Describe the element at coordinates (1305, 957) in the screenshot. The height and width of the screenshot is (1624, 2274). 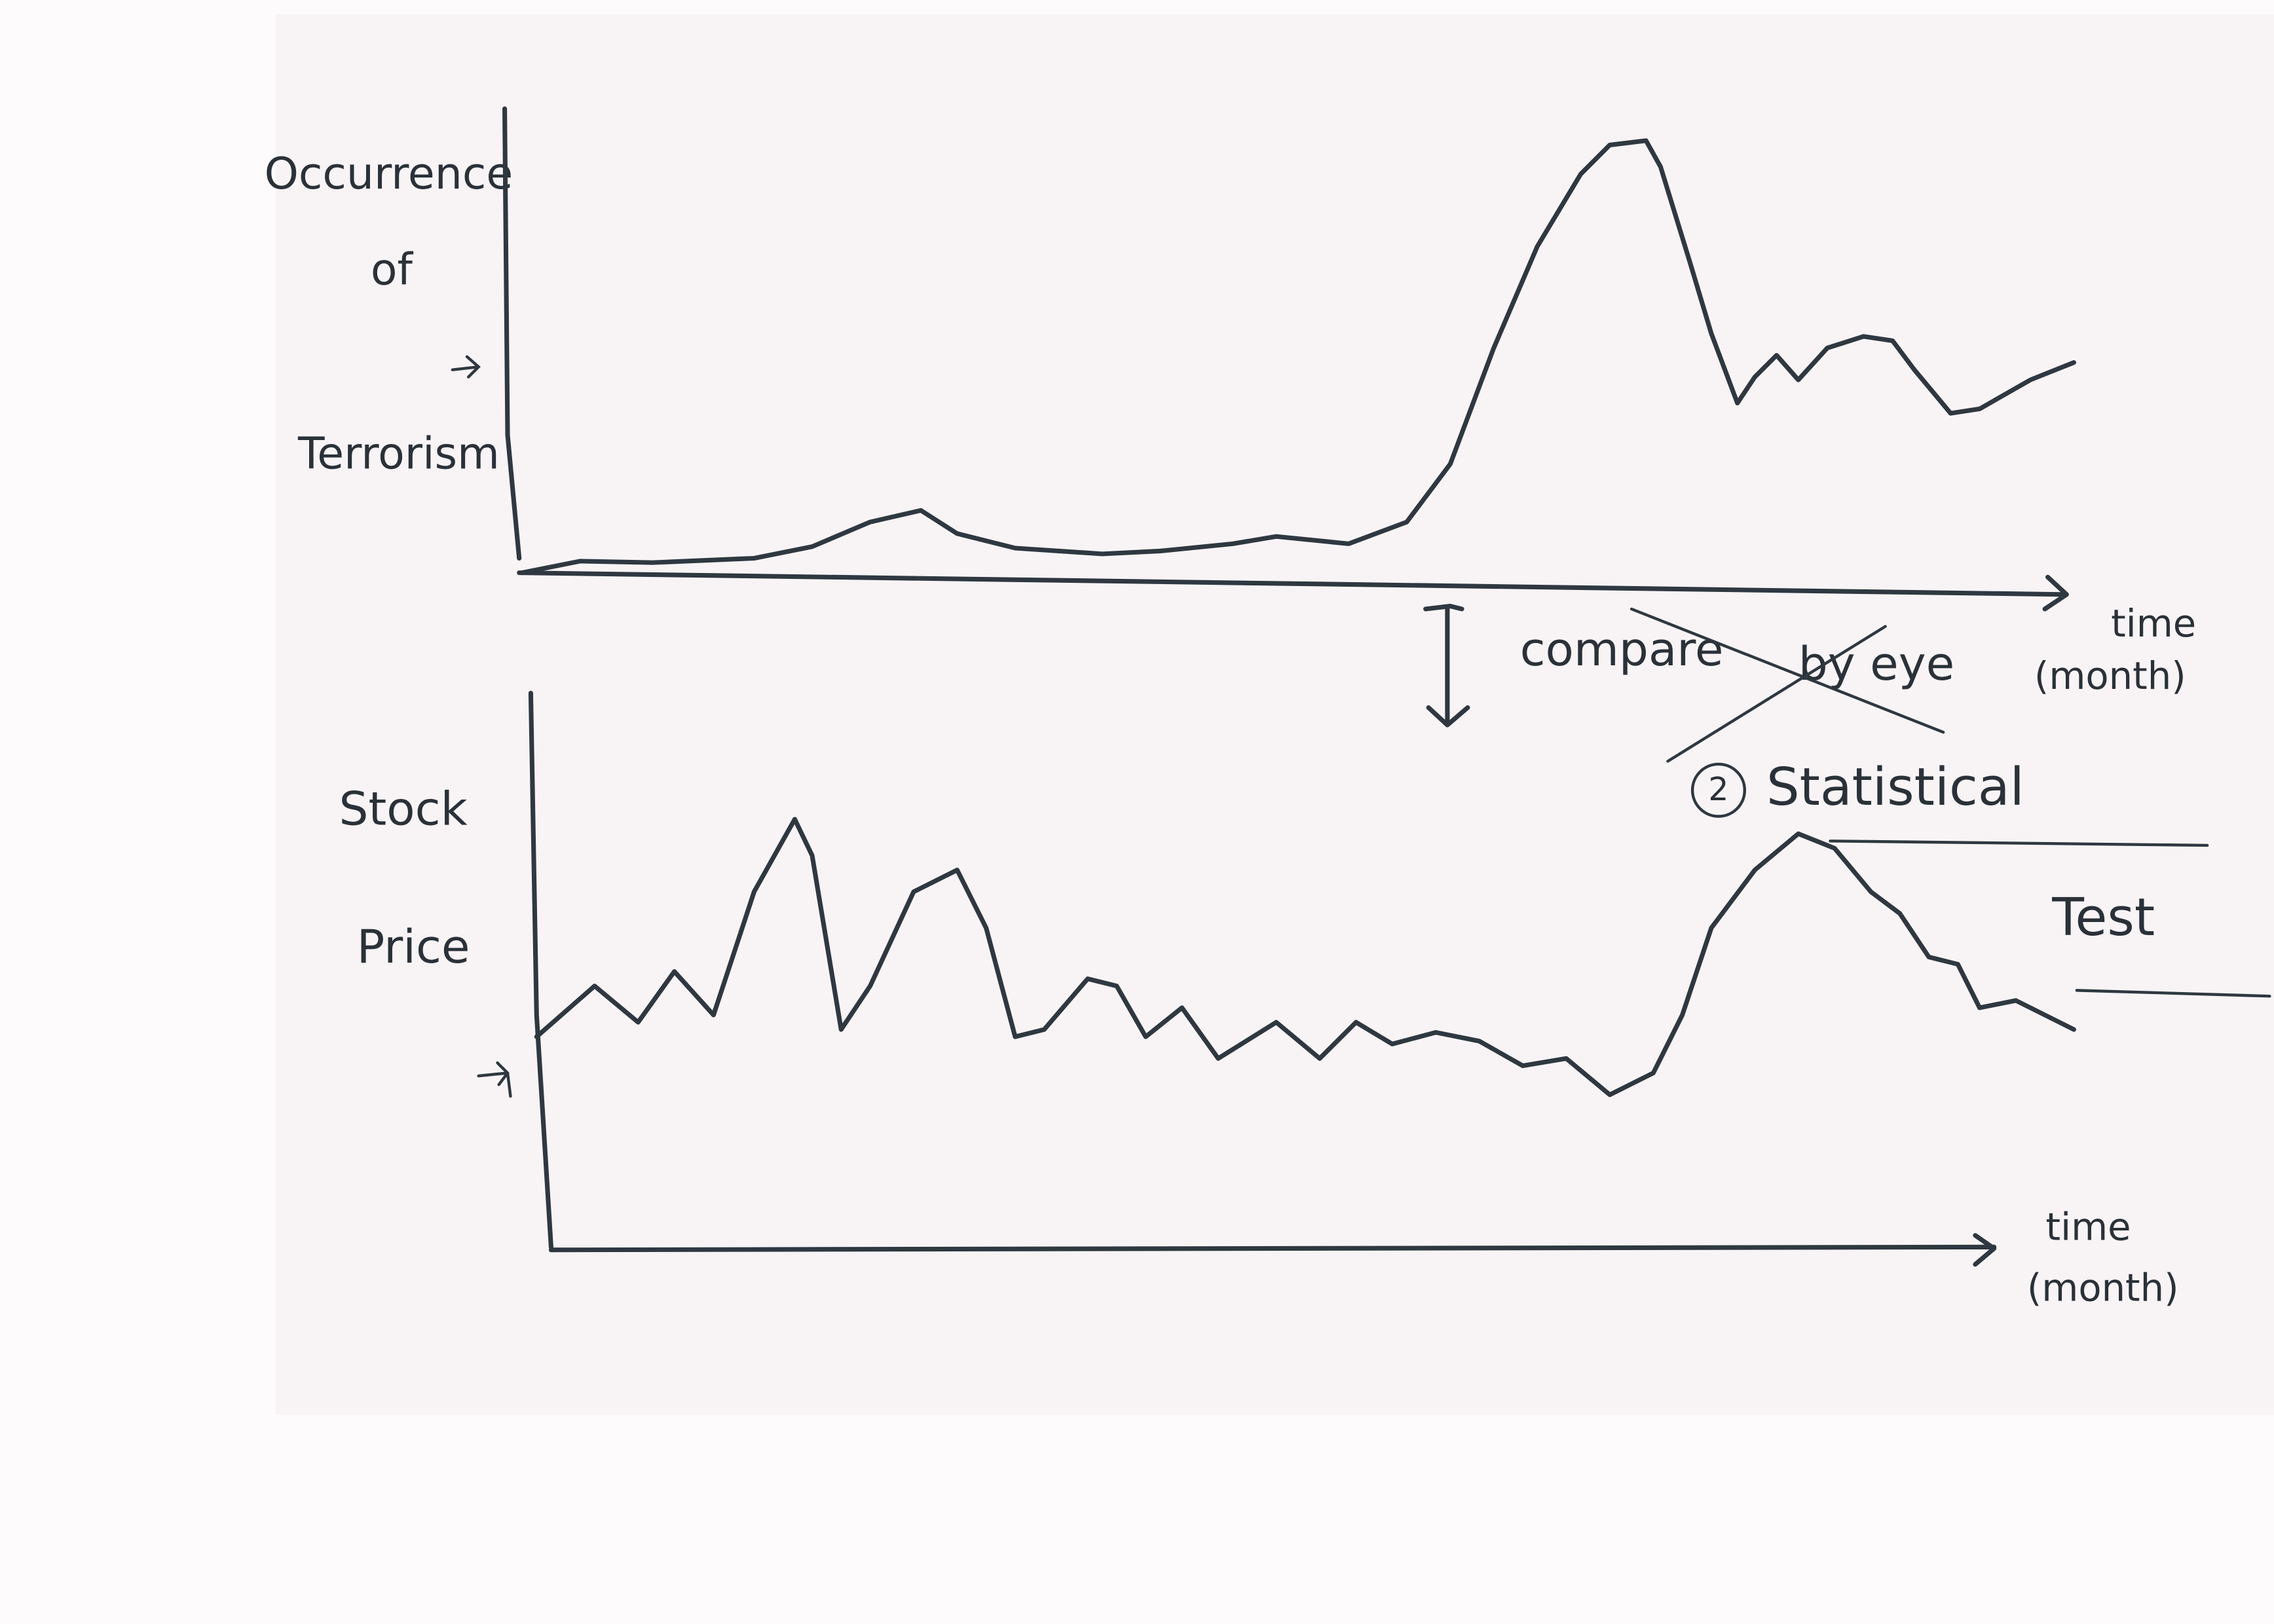
I see `stock-curve` at that location.